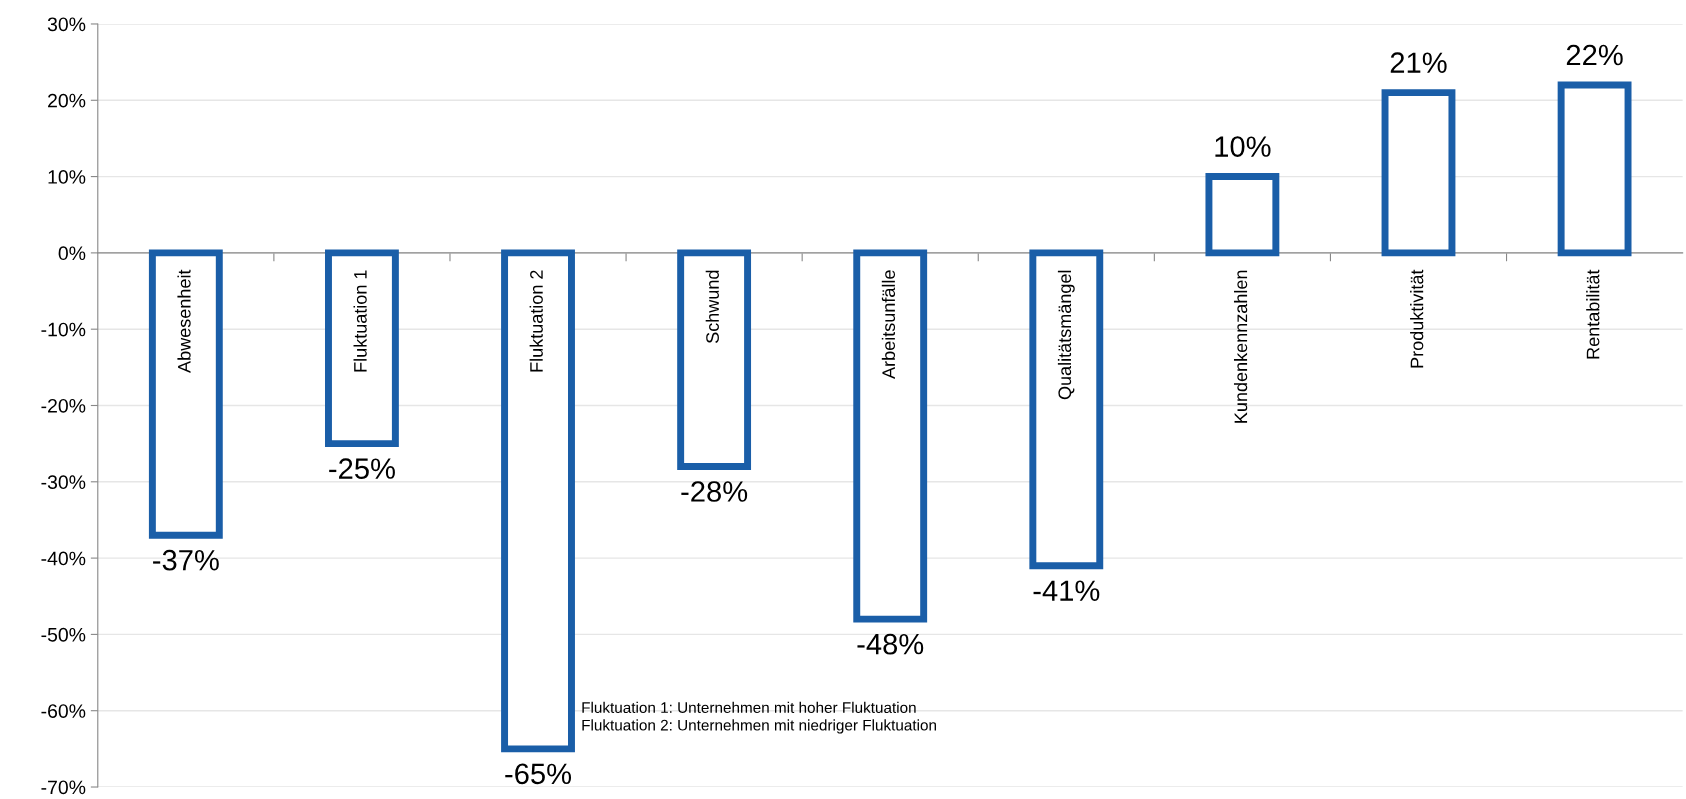 The height and width of the screenshot is (799, 1686). I want to click on x-tick-label: Fluktuation 2, so click(536, 321).